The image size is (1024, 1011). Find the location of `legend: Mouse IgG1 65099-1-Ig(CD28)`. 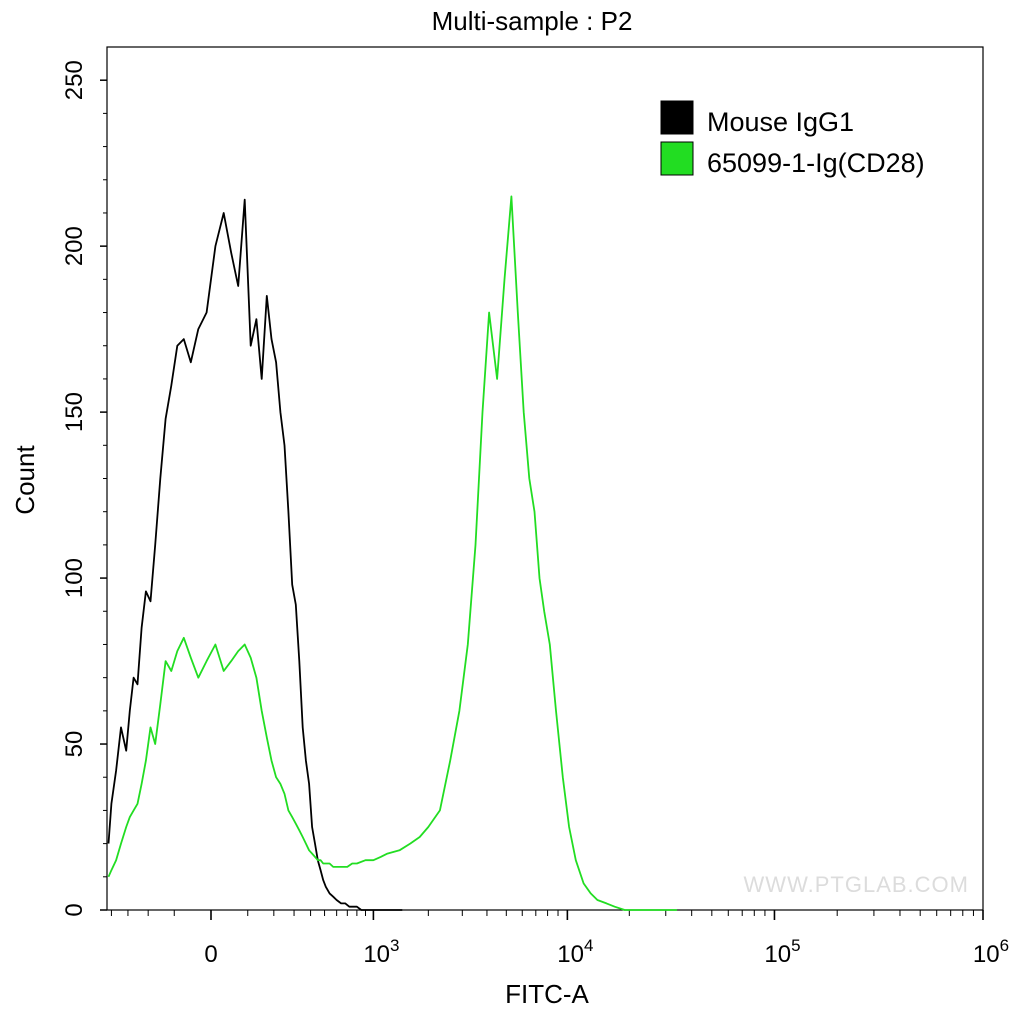

legend: Mouse IgG1 65099-1-Ig(CD28) is located at coordinates (792, 139).